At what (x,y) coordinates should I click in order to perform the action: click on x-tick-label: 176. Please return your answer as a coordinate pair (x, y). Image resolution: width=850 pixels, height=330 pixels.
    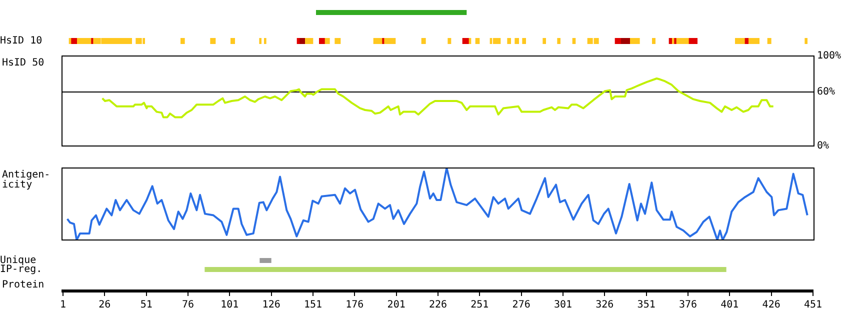
    Looking at the image, I should click on (355, 305).